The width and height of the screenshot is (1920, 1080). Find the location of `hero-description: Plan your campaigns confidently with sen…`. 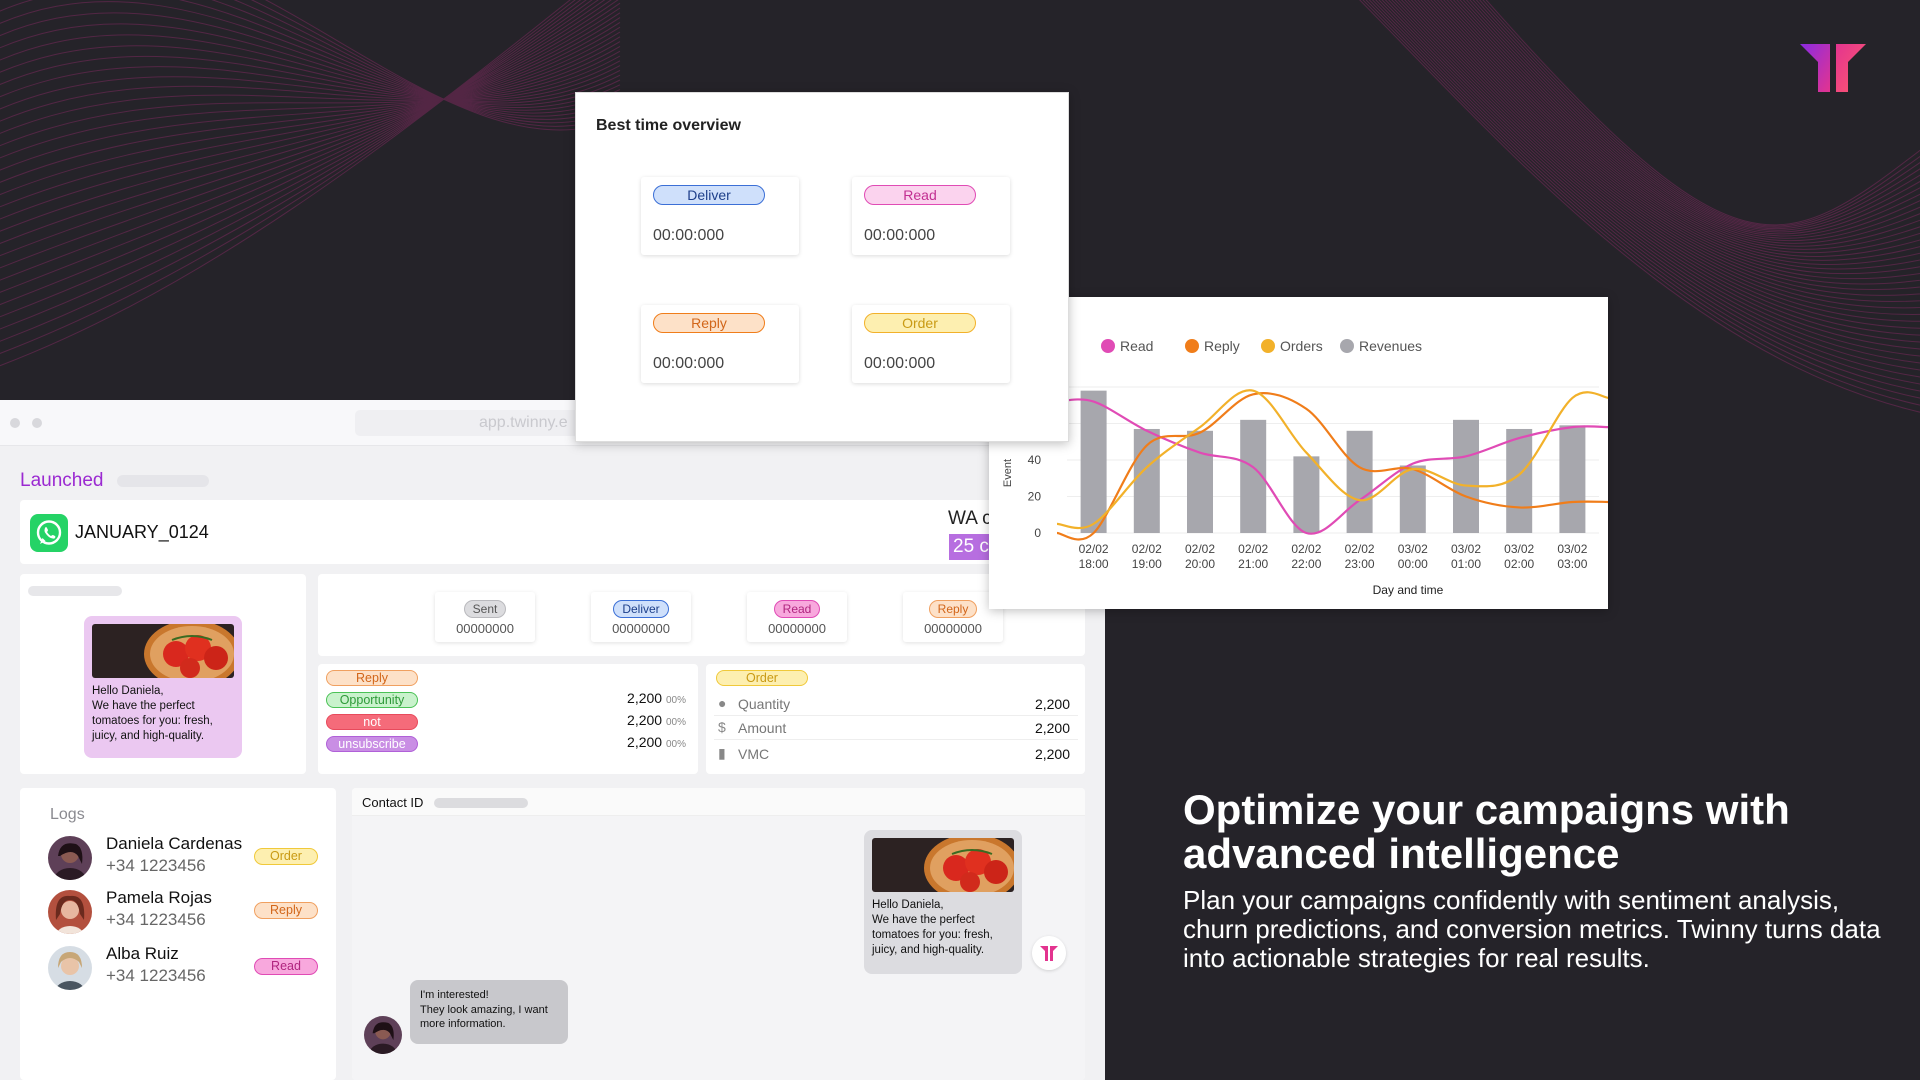

hero-description: Plan your campaigns confidently with sen… is located at coordinates (1532, 929).